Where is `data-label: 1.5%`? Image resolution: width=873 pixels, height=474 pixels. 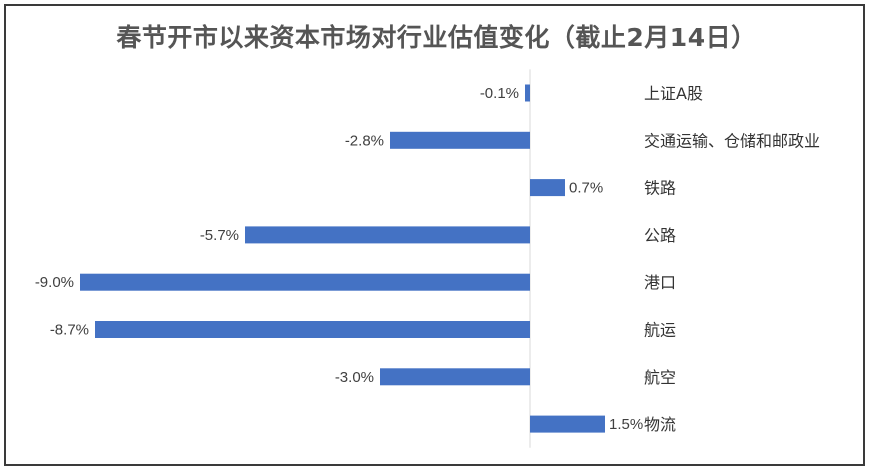
data-label: 1.5% is located at coordinates (626, 424).